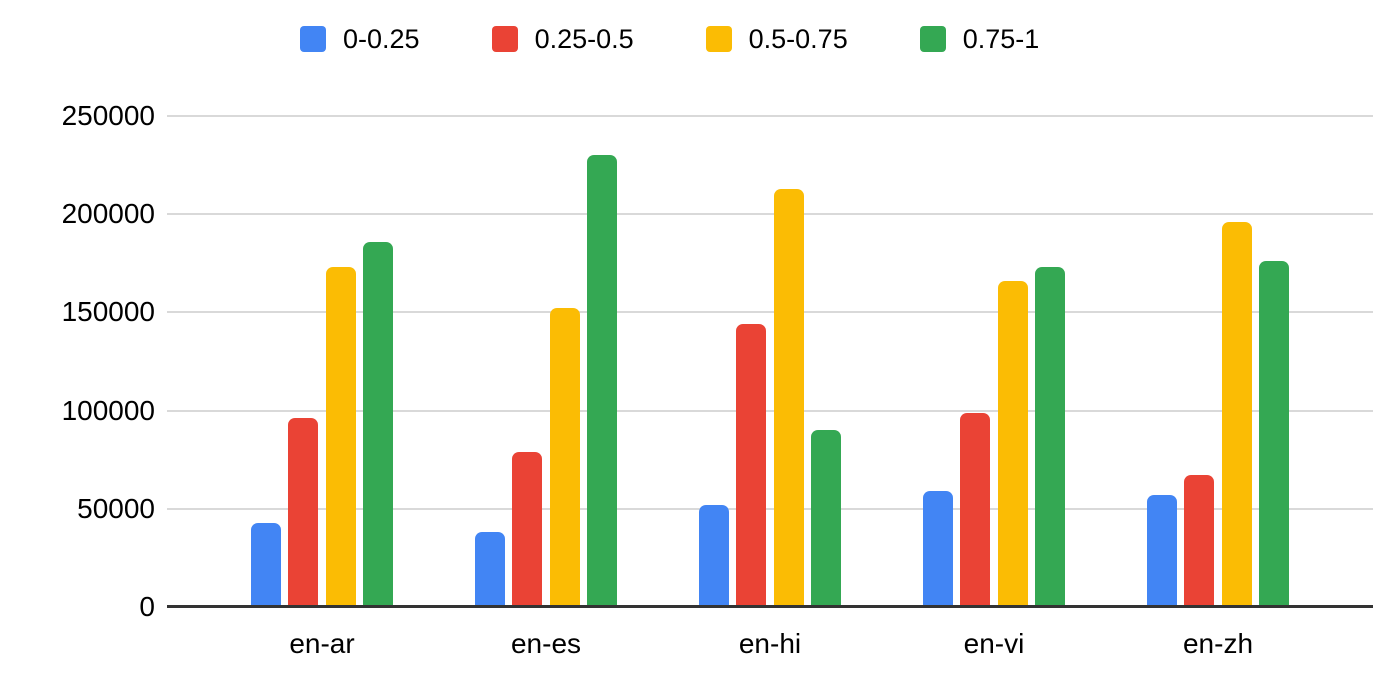  I want to click on x-tick-label-en-vi: en-vi, so click(994, 643).